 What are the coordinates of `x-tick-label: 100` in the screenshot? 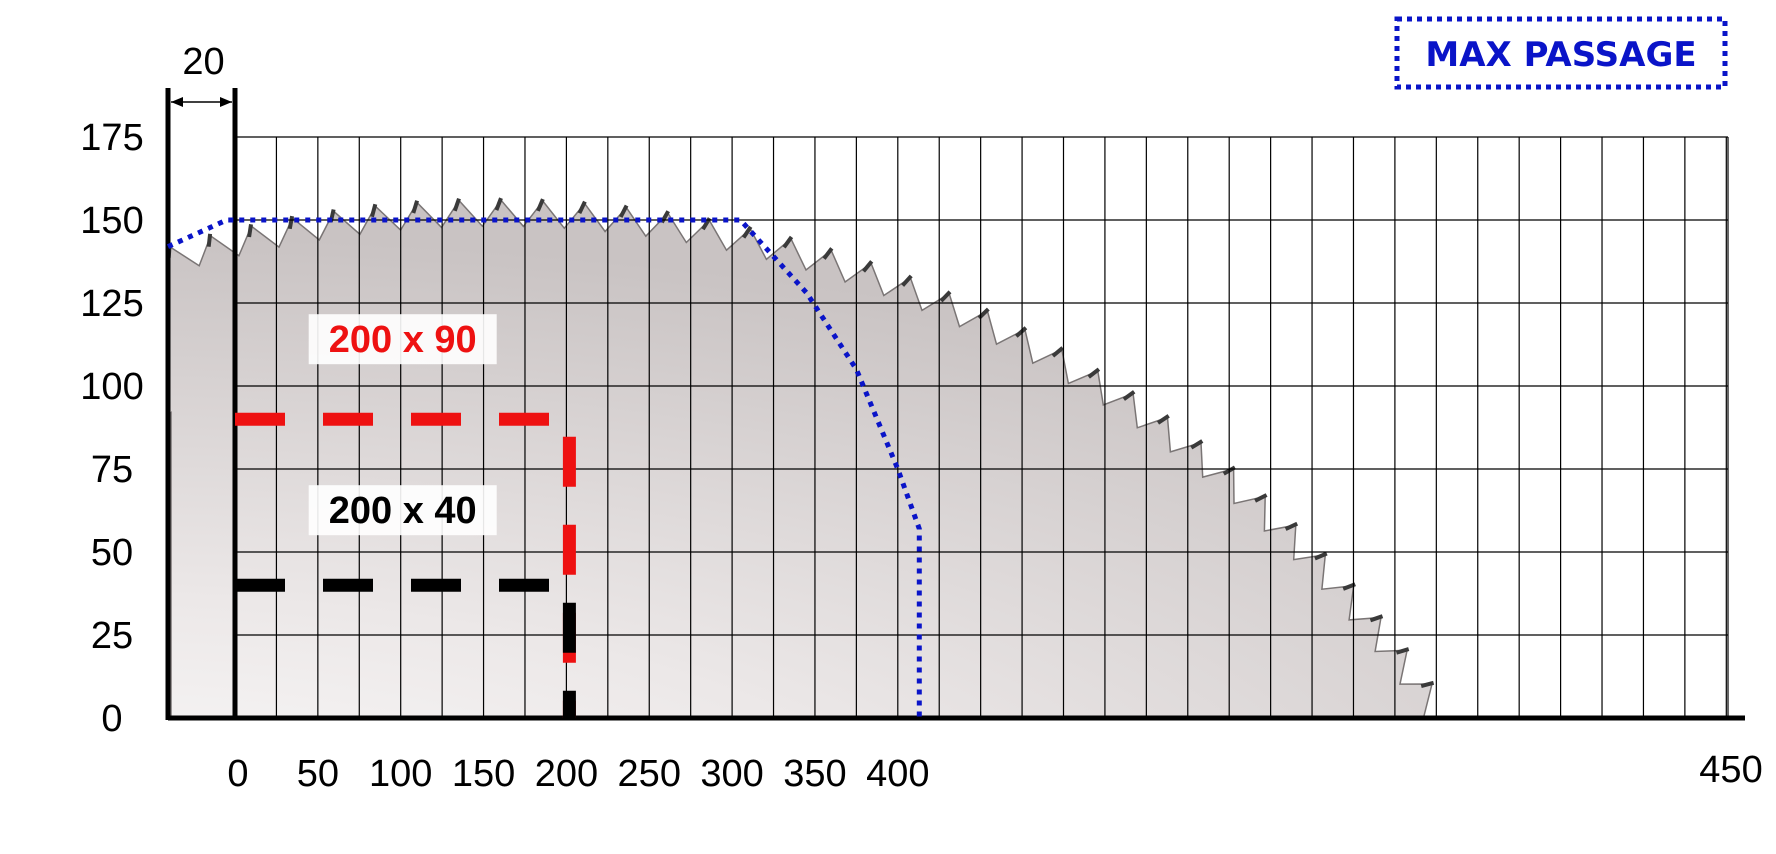 It's located at (400, 774).